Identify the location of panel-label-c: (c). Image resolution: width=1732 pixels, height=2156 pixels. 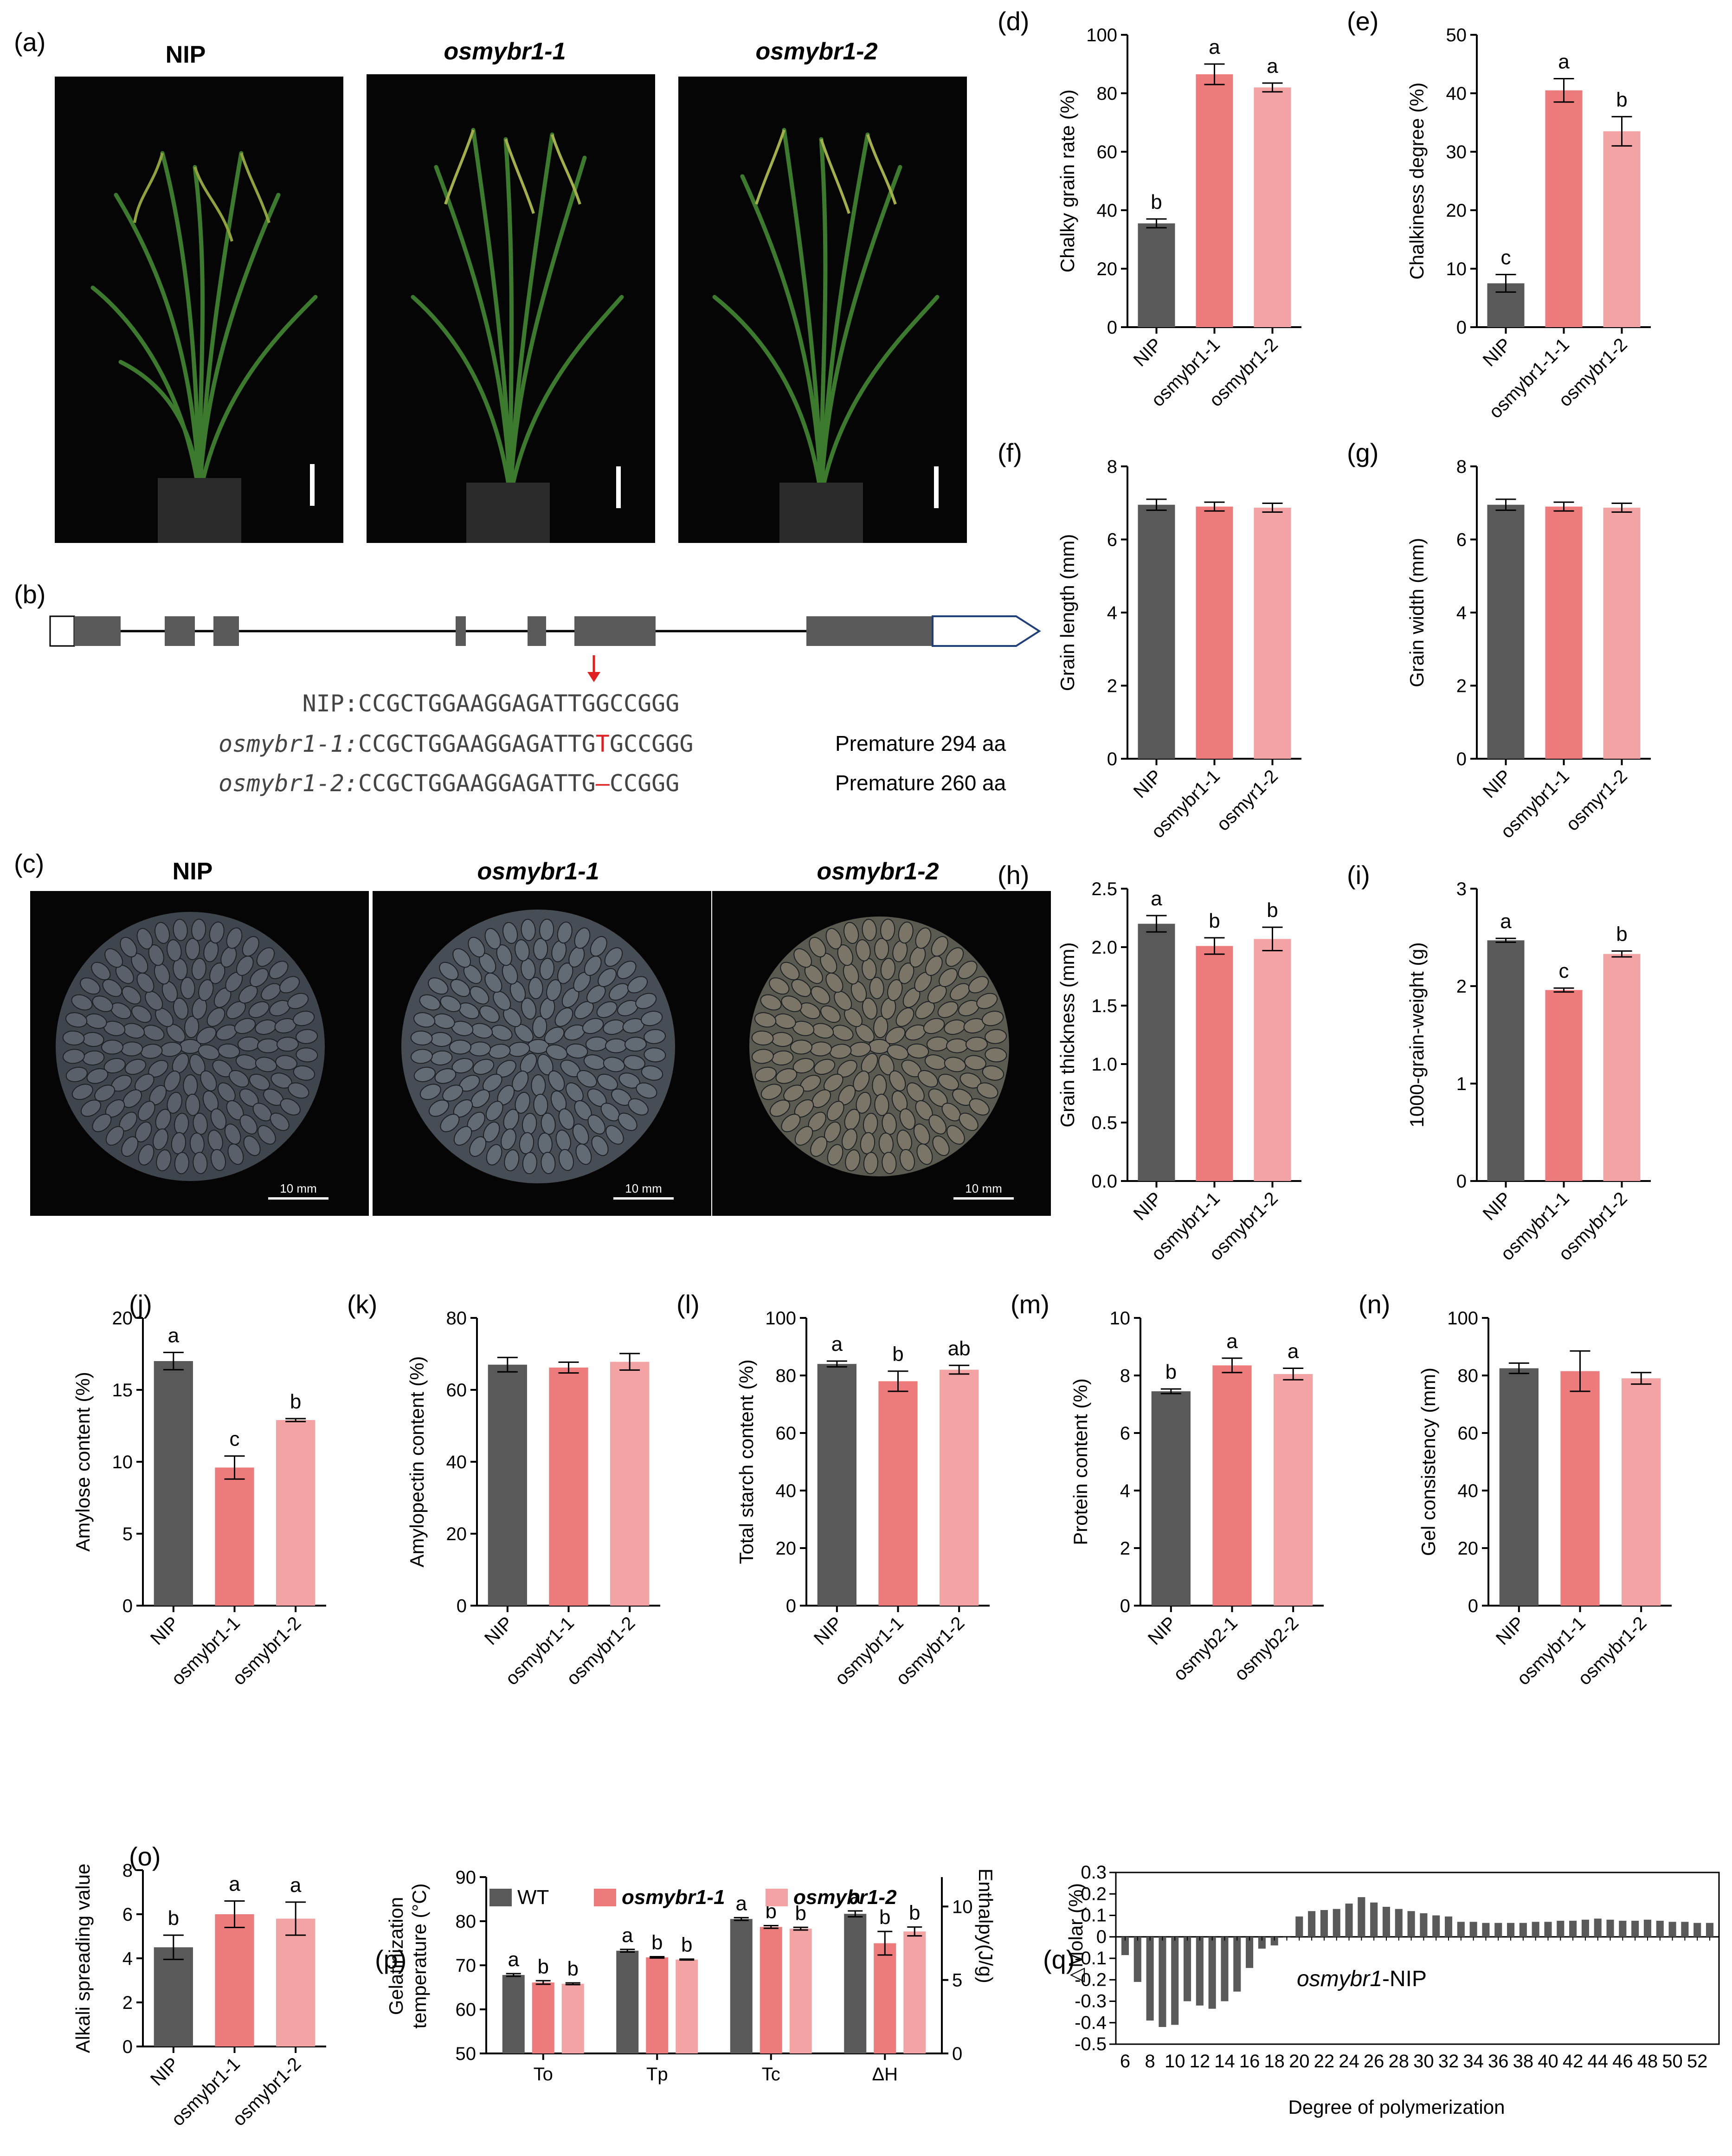
(29, 863).